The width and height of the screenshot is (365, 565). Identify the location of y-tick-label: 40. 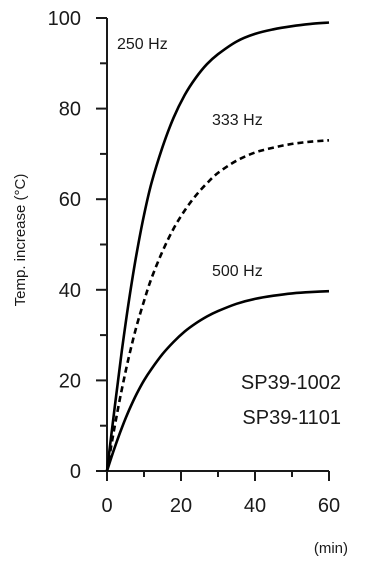
(70, 291).